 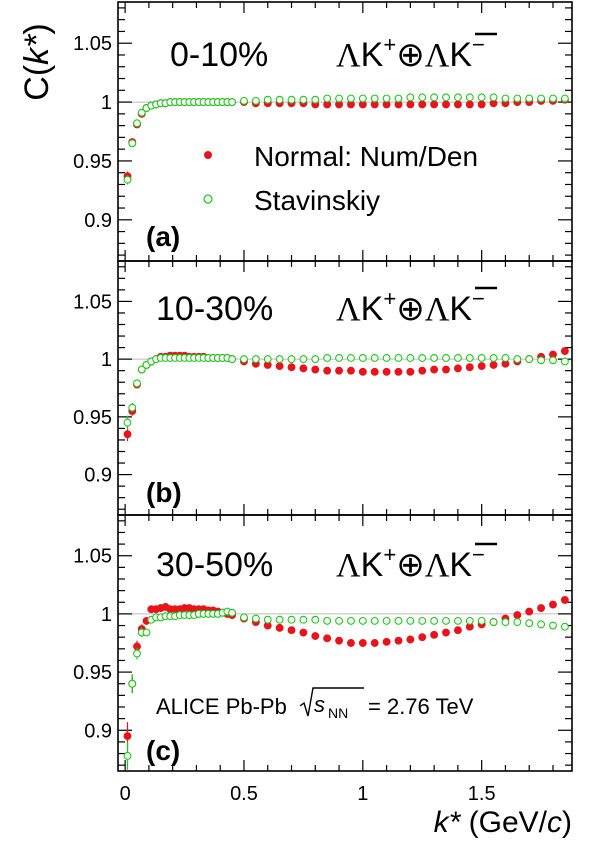 I want to click on legend-normal-label: Normal: Num/Den, so click(x=366, y=156).